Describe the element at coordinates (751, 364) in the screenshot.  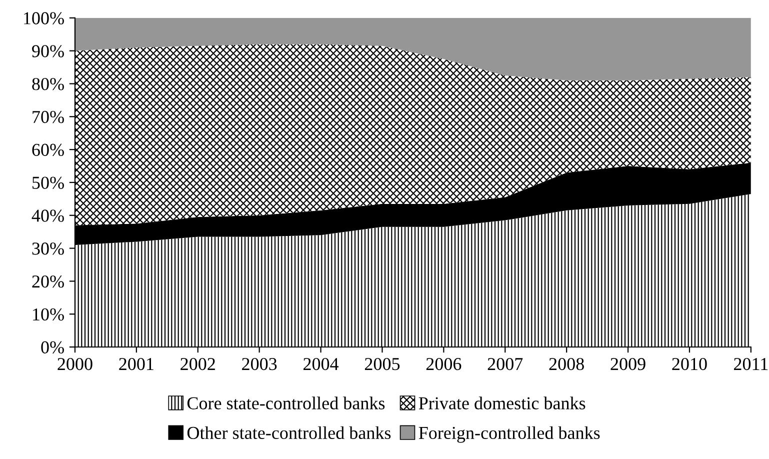
I see `x-tick-label: 2011` at that location.